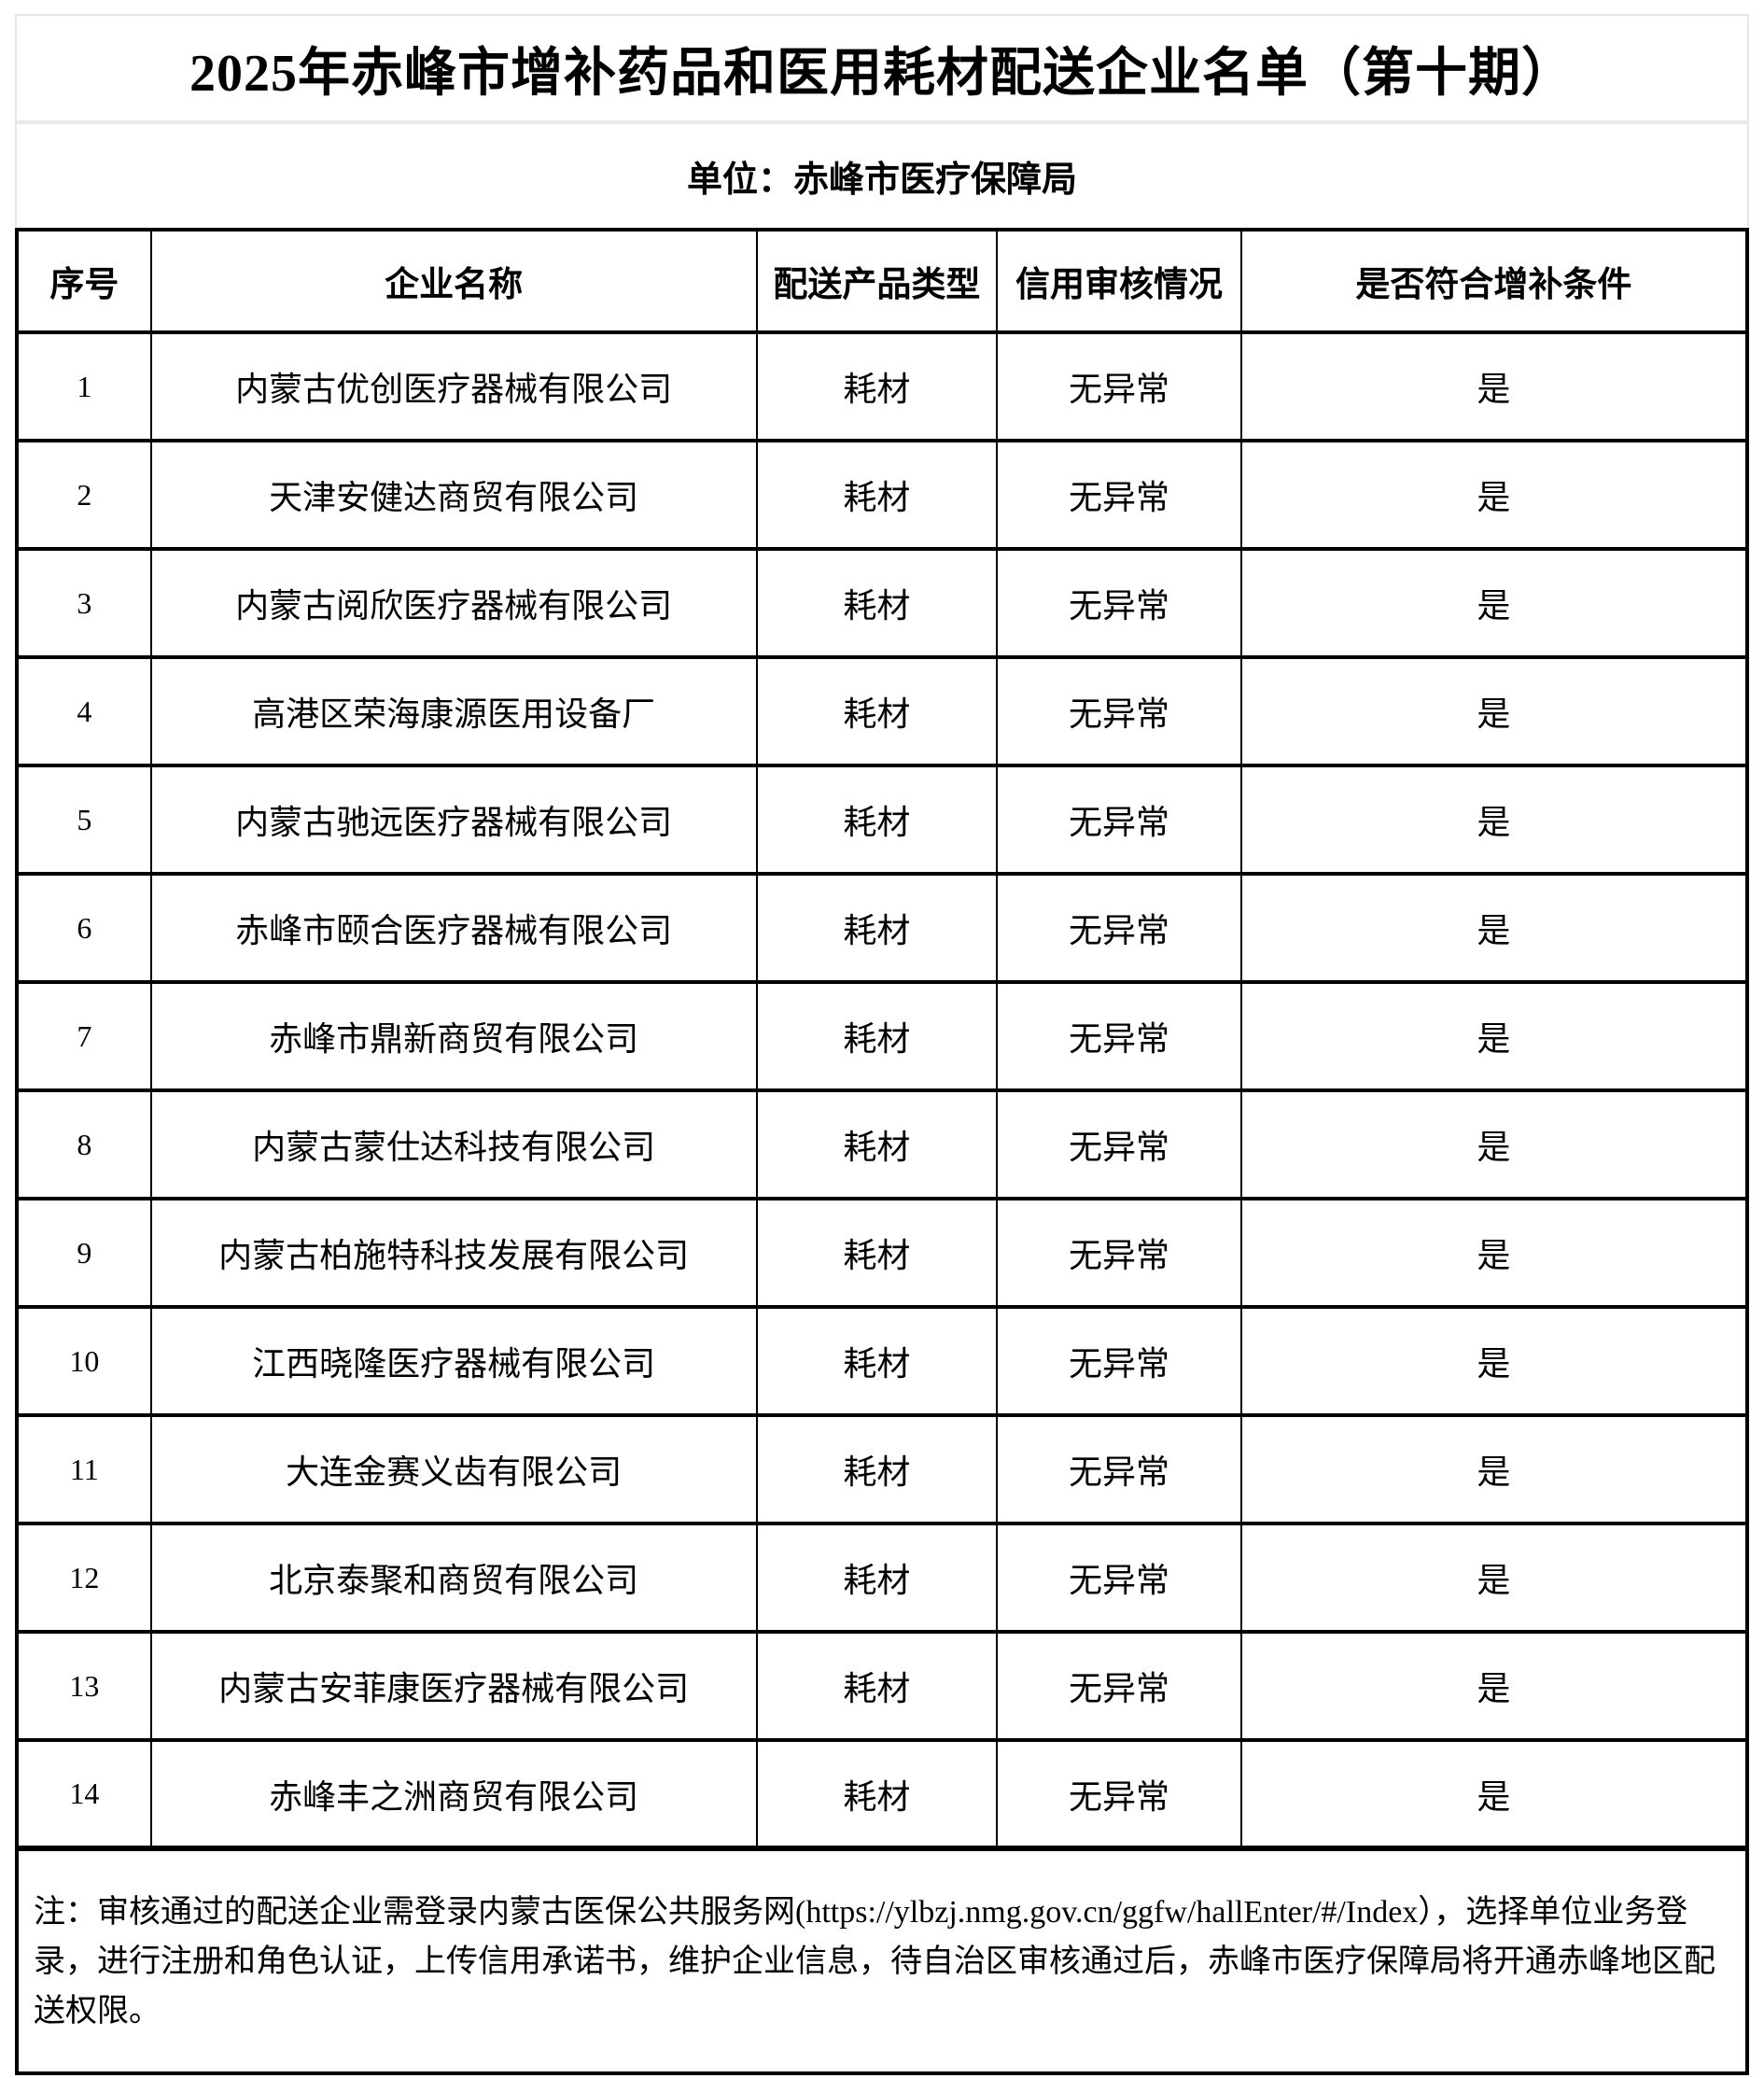 This screenshot has height=2078, width=1764. I want to click on company-name-cell: 内蒙古安菲康医疗器械有限公司, so click(453, 1686).